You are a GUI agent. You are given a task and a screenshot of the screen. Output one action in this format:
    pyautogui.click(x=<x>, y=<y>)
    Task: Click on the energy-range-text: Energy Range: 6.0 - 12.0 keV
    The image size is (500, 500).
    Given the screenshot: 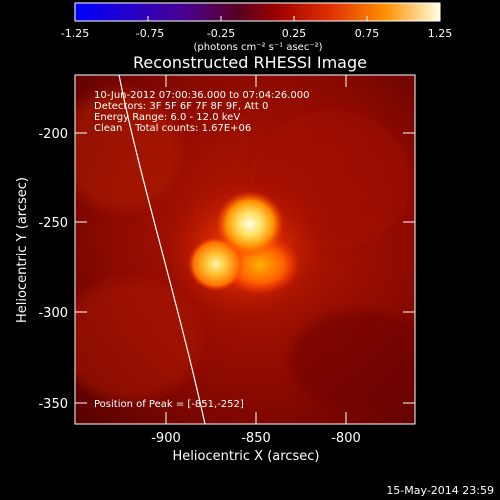 What is the action you would take?
    pyautogui.click(x=167, y=117)
    